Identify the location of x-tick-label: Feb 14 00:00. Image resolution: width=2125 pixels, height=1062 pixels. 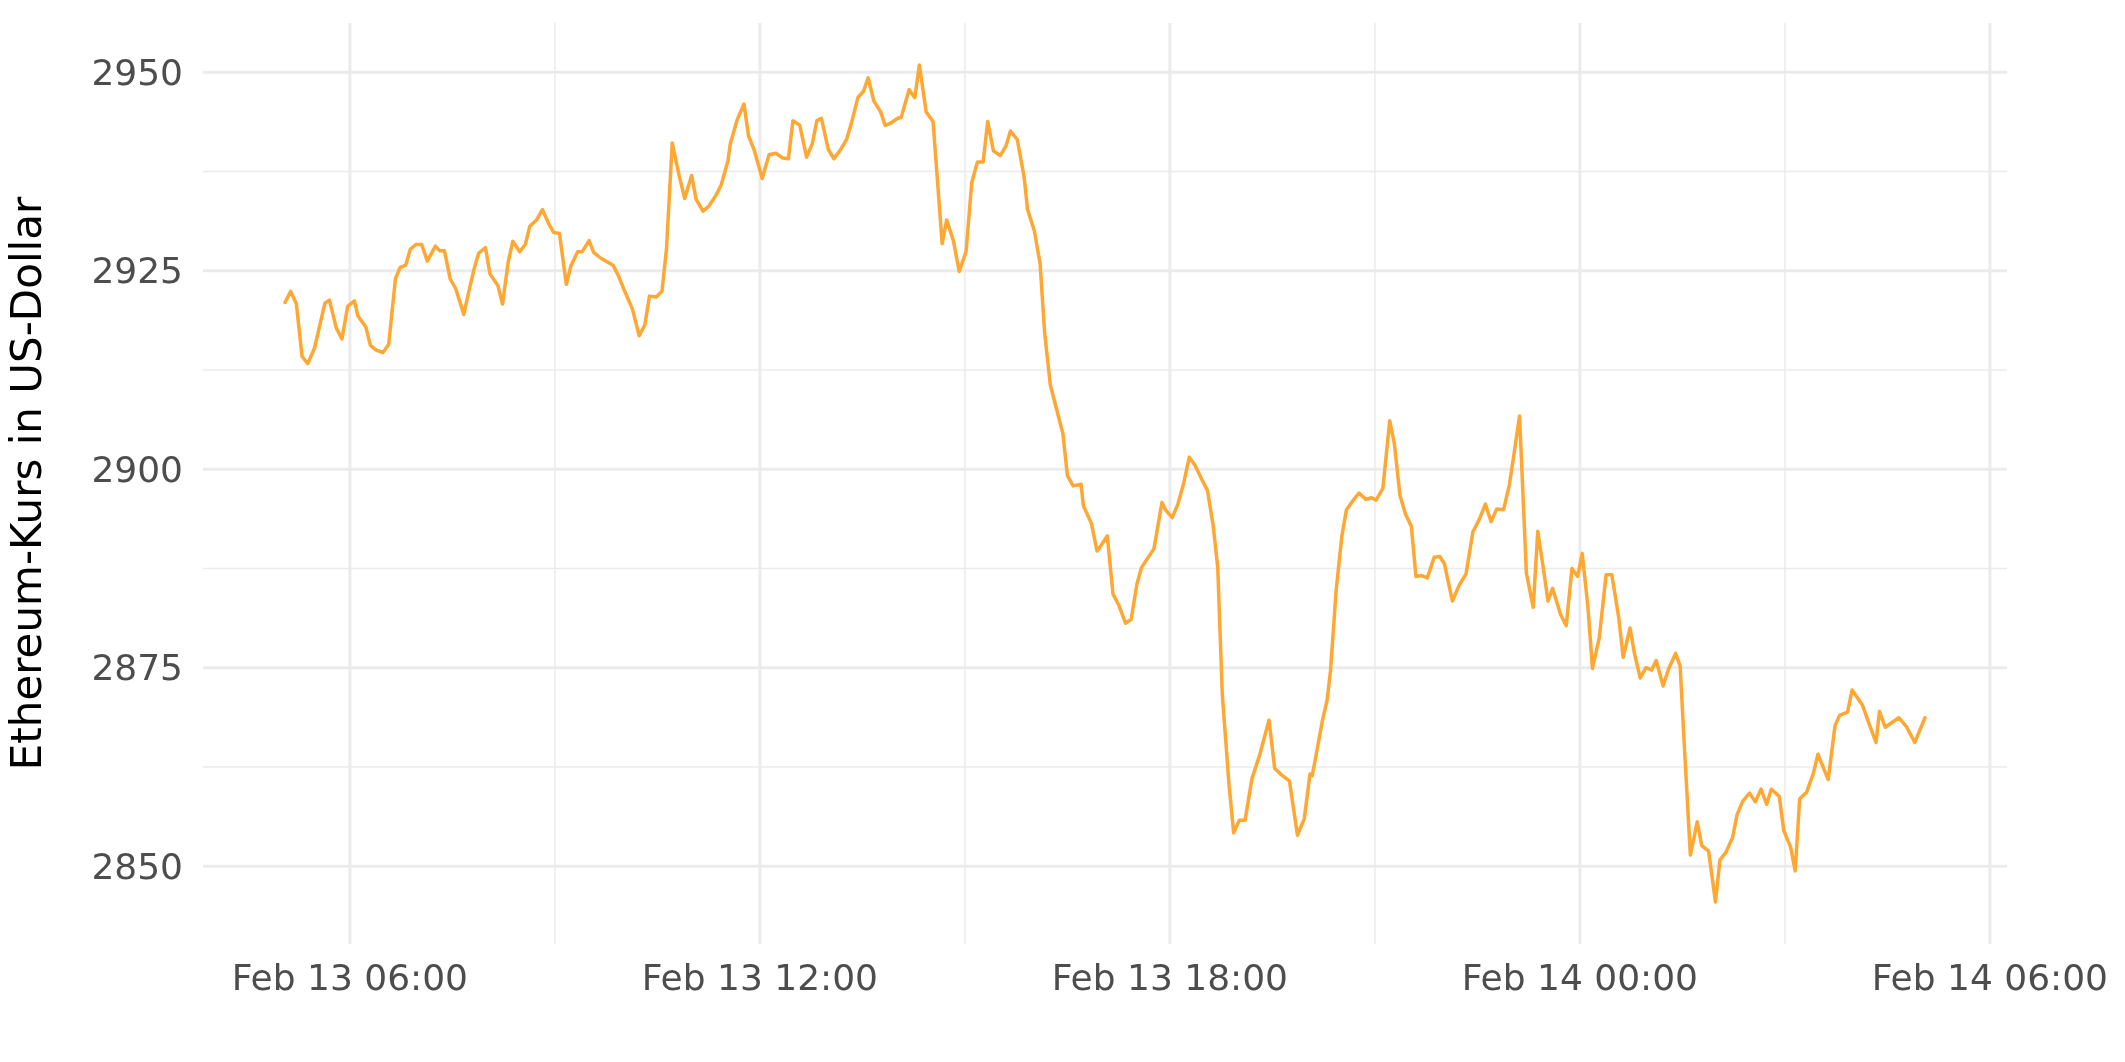
(1580, 977).